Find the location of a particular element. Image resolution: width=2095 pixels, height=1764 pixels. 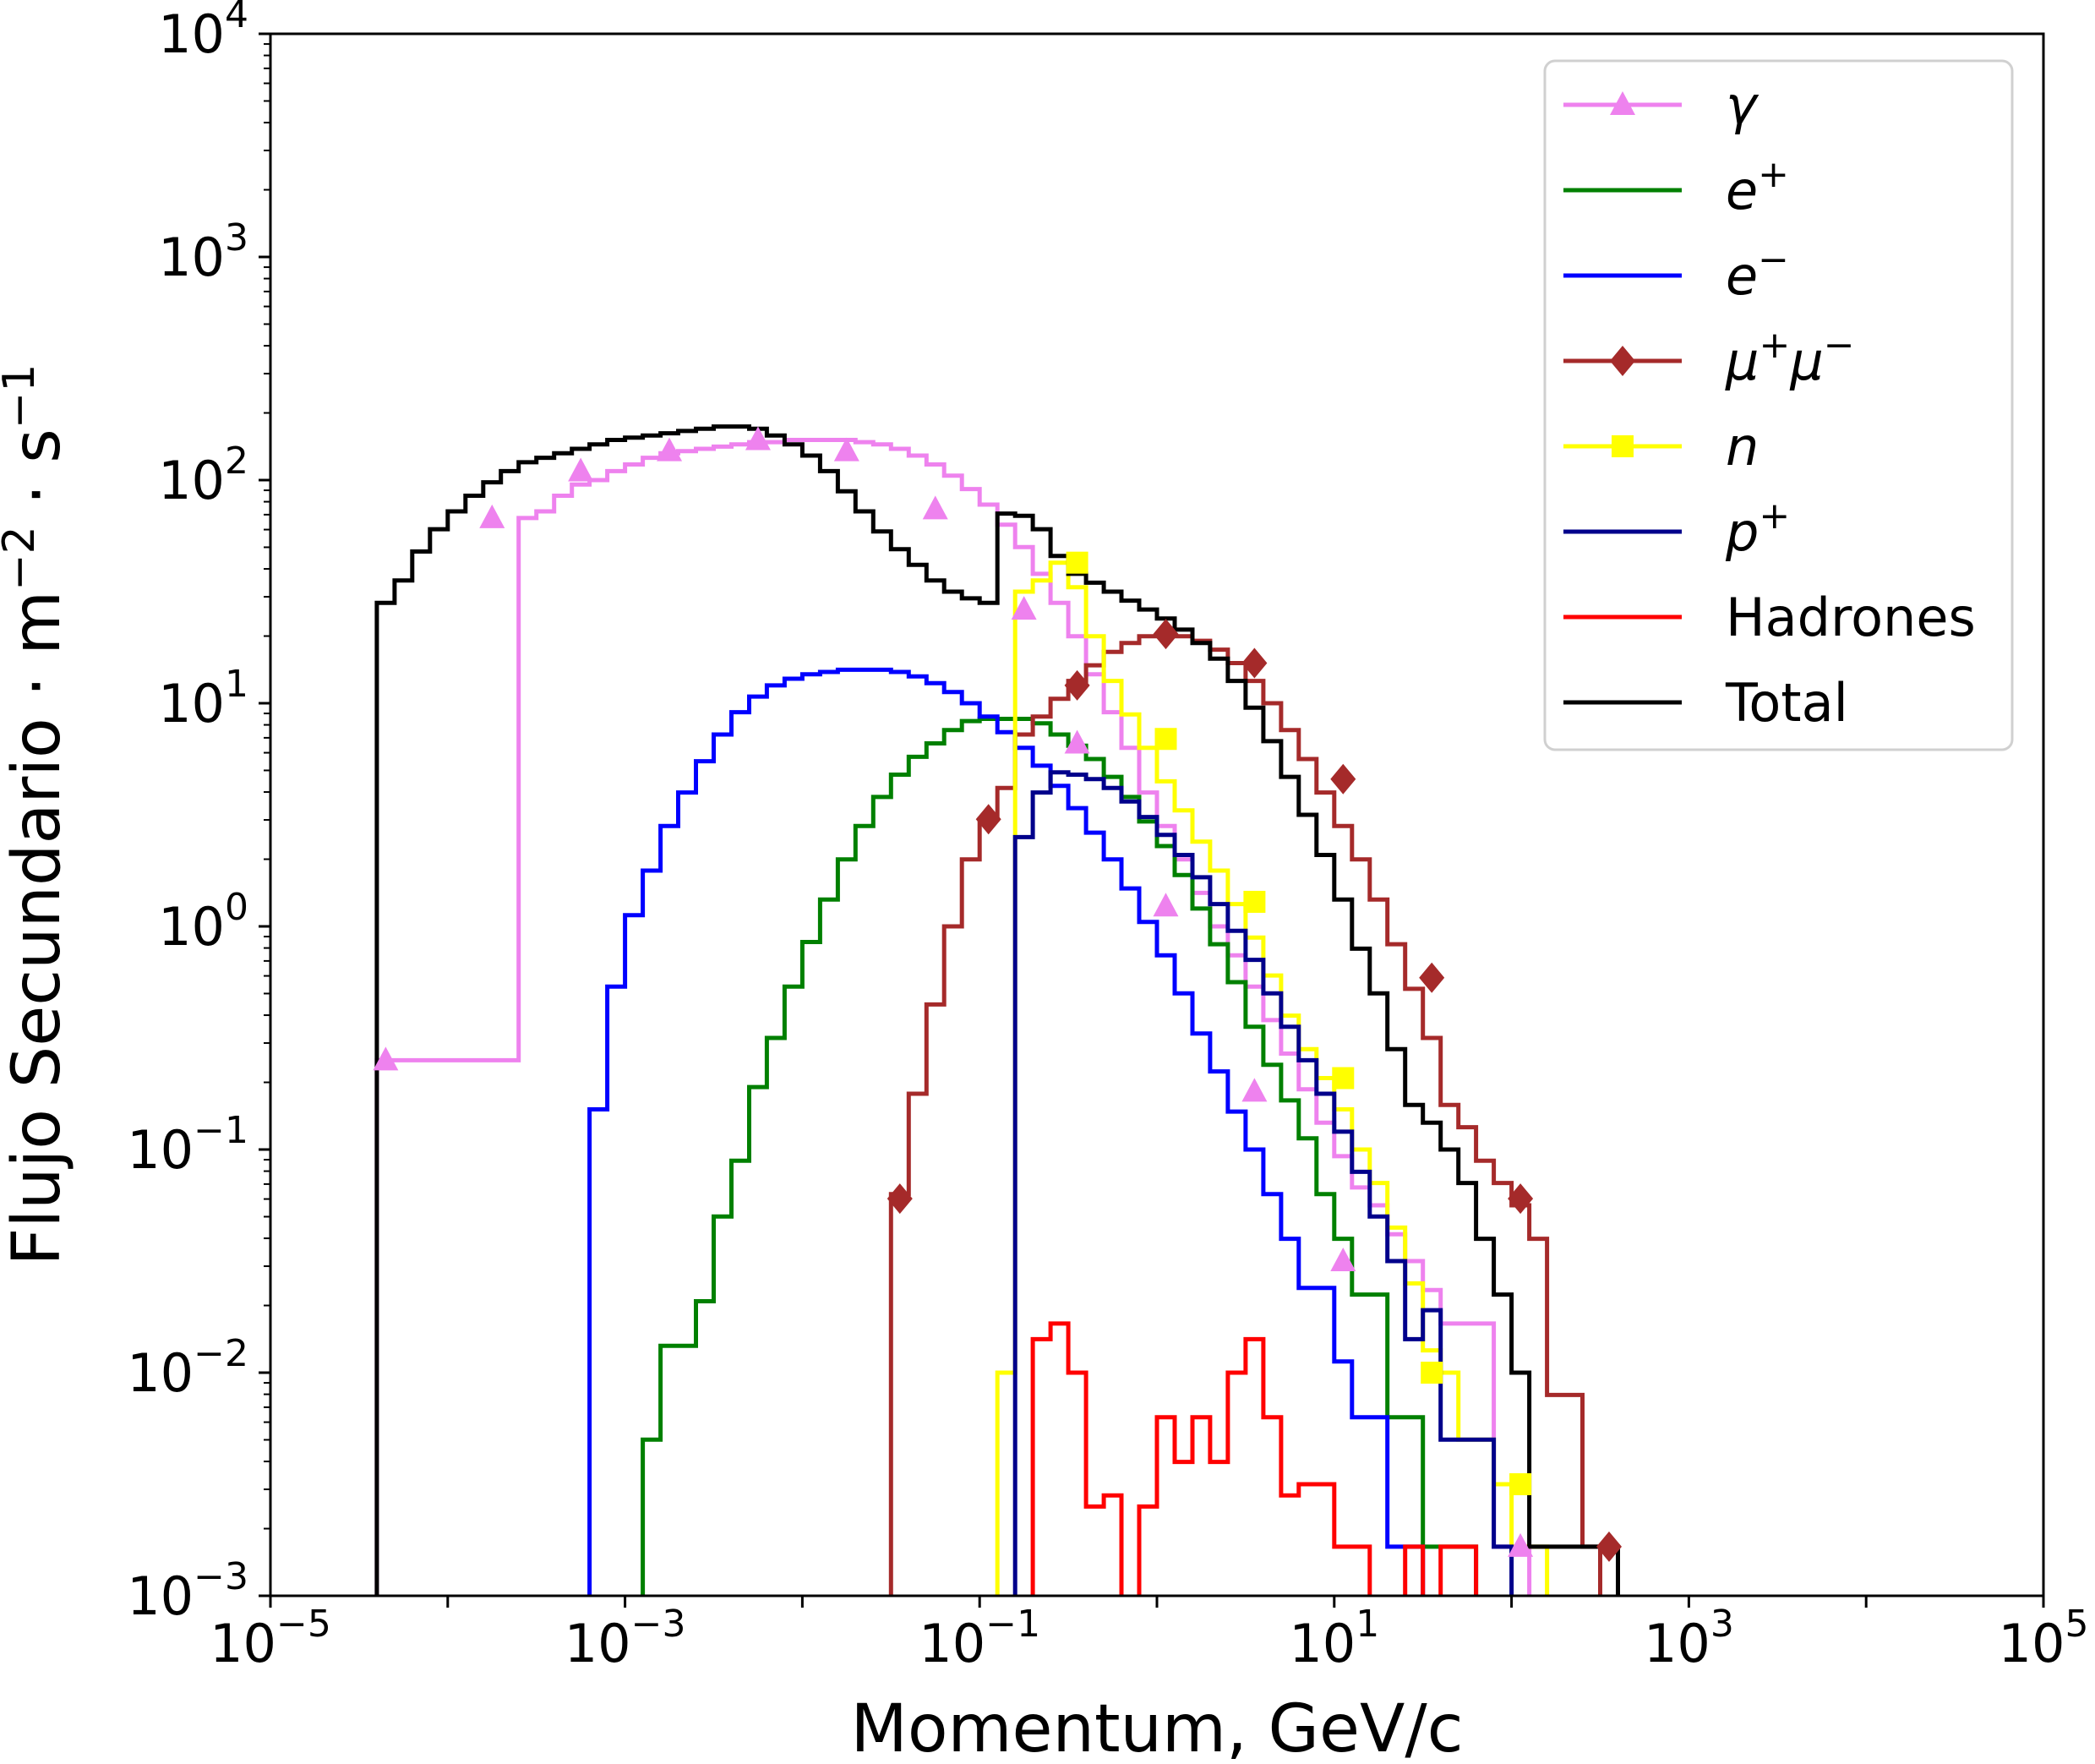

legend-item: μ+μ− is located at coordinates (1709, 358).